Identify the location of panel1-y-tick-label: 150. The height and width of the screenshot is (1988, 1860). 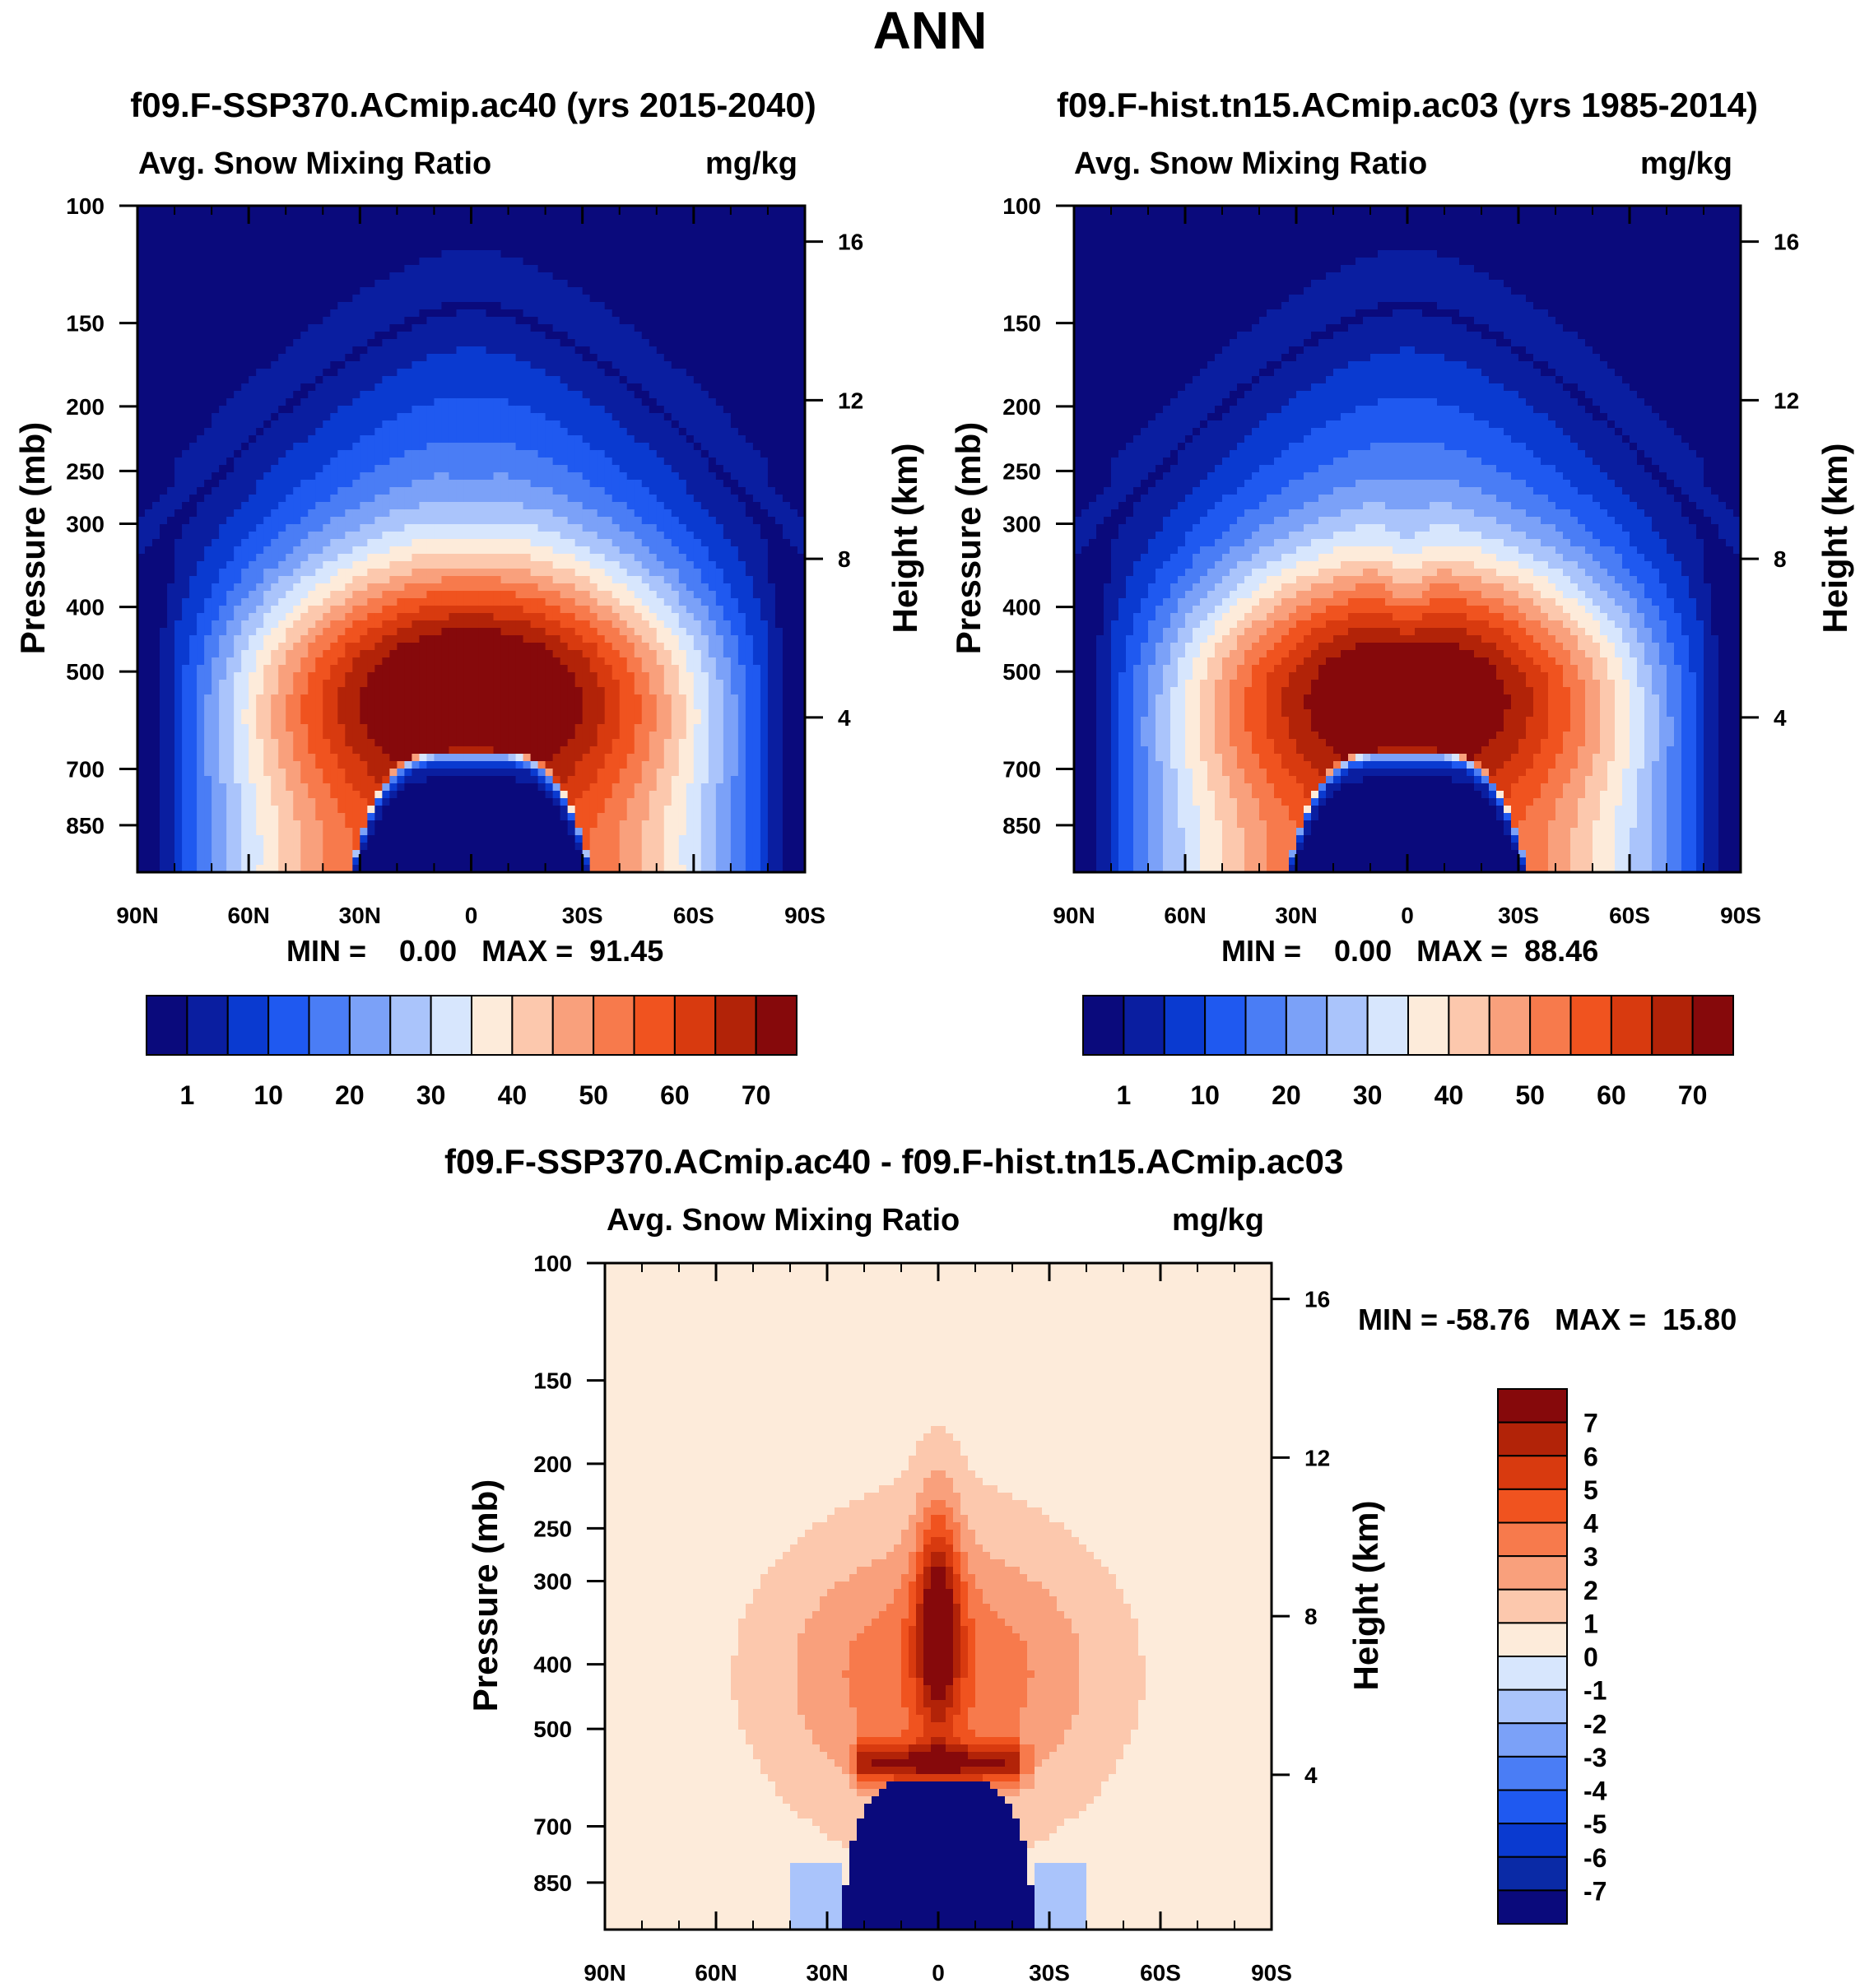
(85, 324).